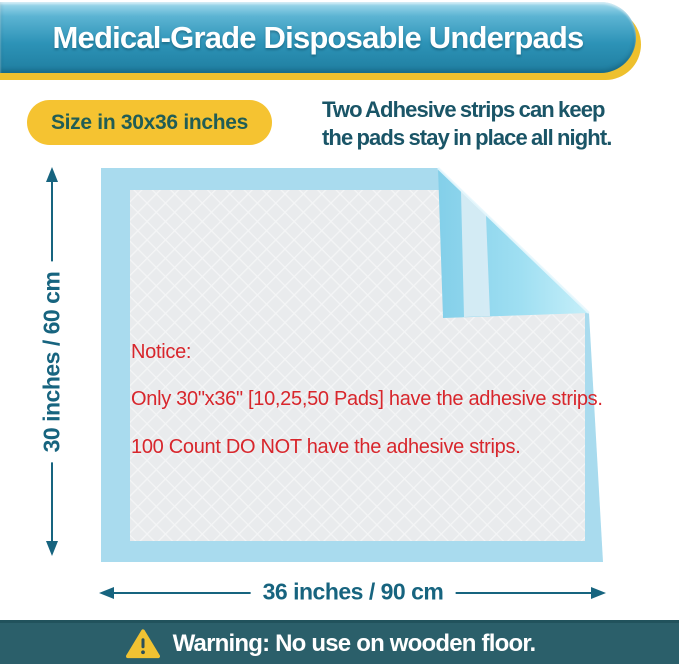 This screenshot has width=679, height=664. Describe the element at coordinates (52, 362) in the screenshot. I see `height-dimension-label: 30 inches / 60 cm` at that location.